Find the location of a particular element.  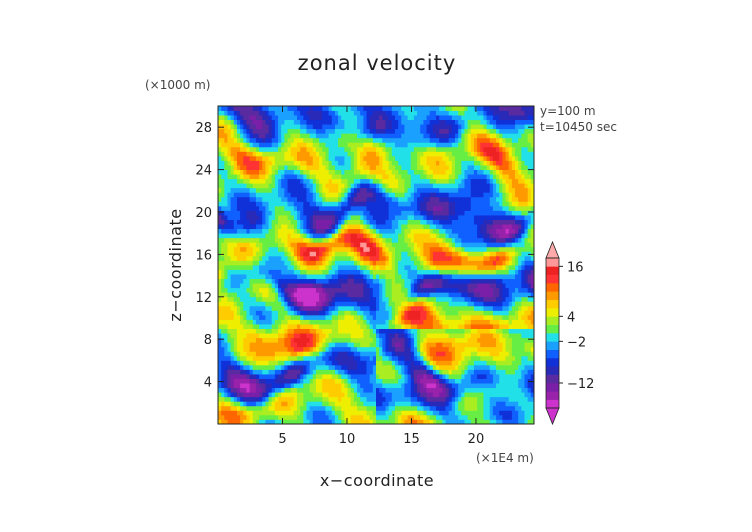

chart-title: zonal velocity is located at coordinates (377, 63).